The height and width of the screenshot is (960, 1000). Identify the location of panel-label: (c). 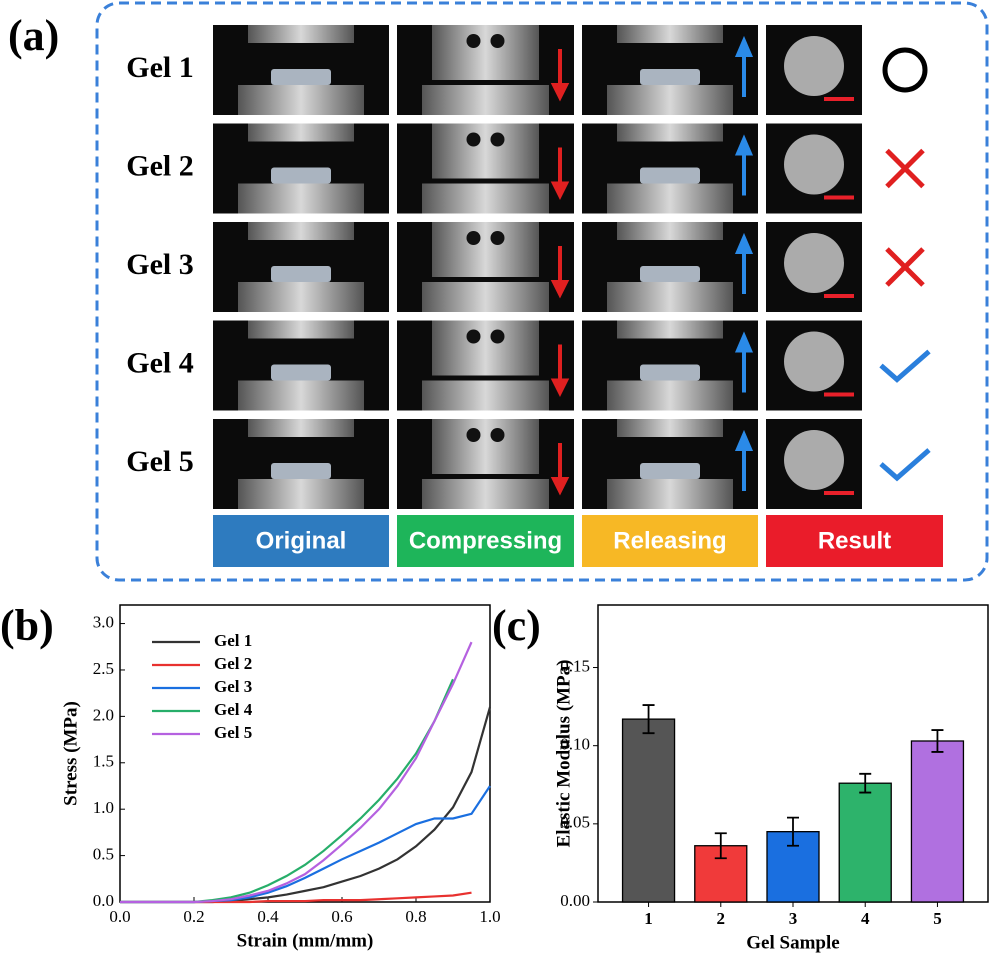
(516, 625).